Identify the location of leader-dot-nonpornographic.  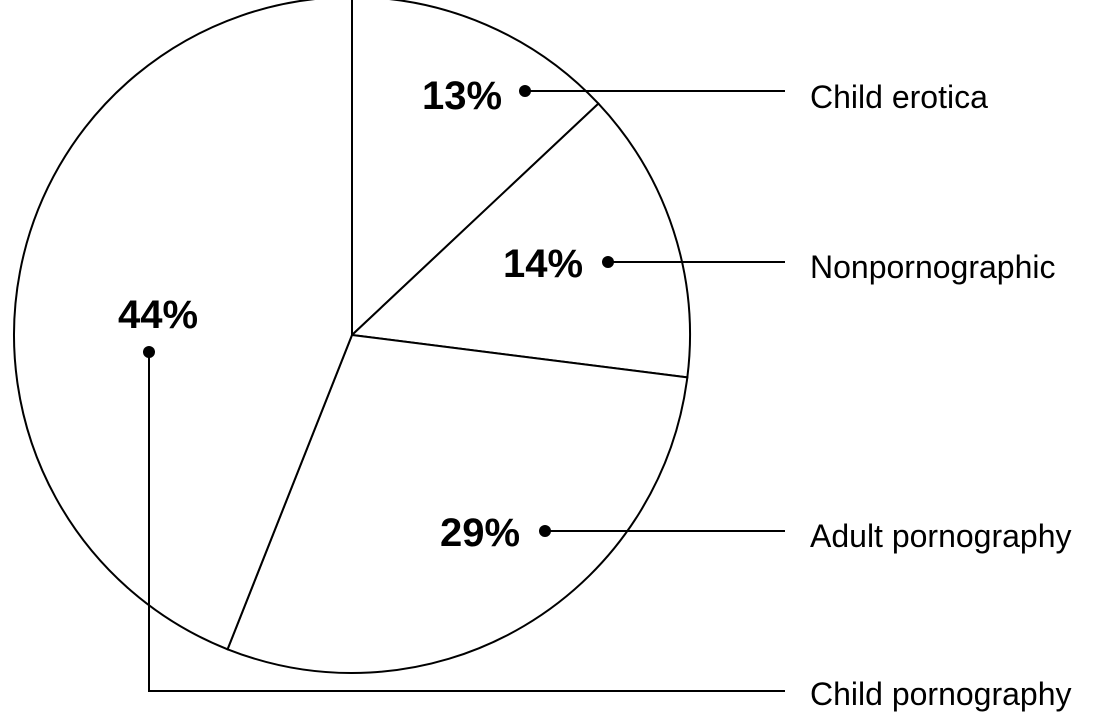
(608, 262).